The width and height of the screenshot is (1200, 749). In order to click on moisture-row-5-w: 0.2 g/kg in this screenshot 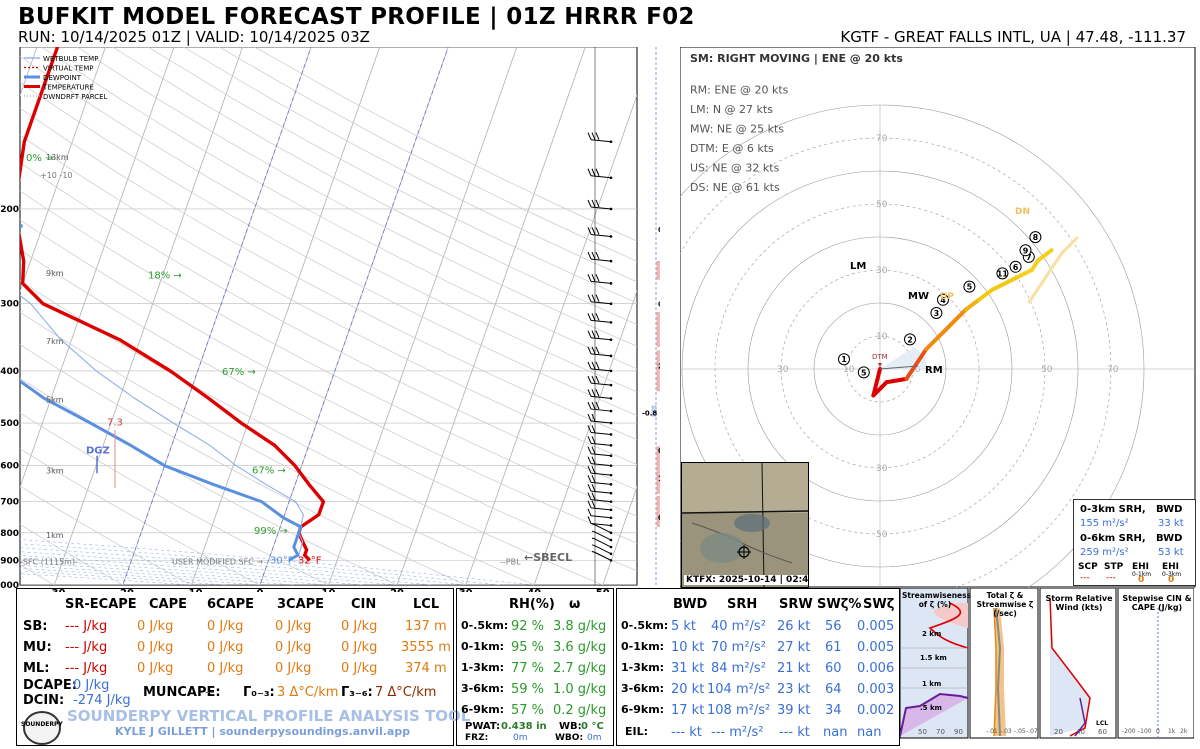, I will do `click(580, 710)`.